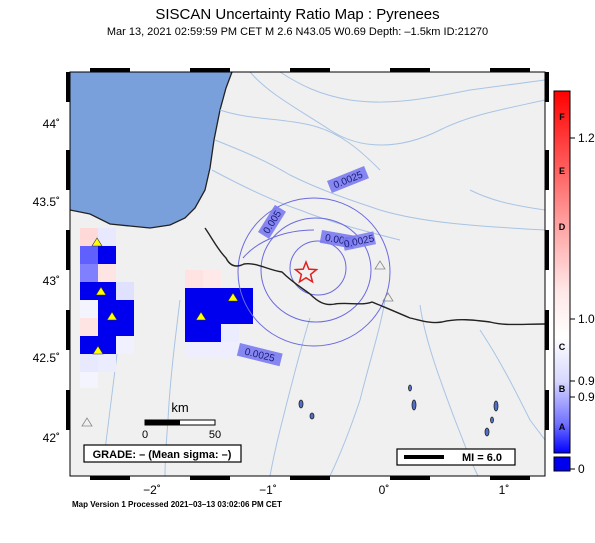 This screenshot has height=543, width=595. I want to click on latitude-labels: 44˚ 43.5˚ 43˚ 42.5˚ 42˚, so click(46, 281).